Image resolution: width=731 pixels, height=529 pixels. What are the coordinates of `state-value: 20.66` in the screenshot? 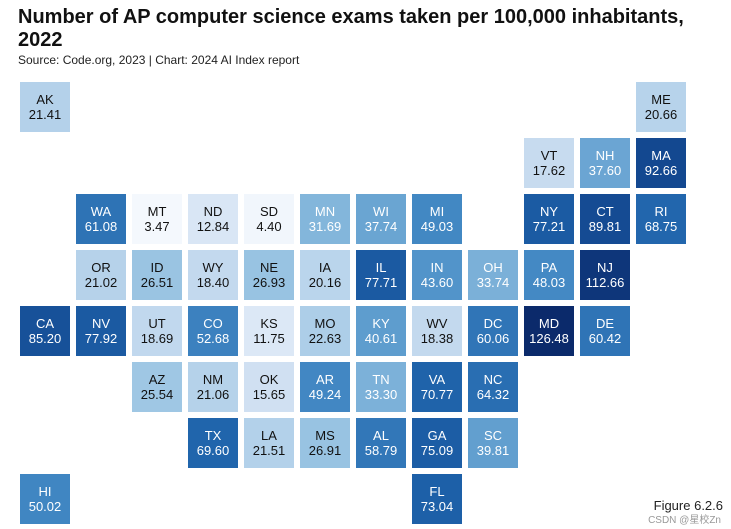 It's located at (661, 114).